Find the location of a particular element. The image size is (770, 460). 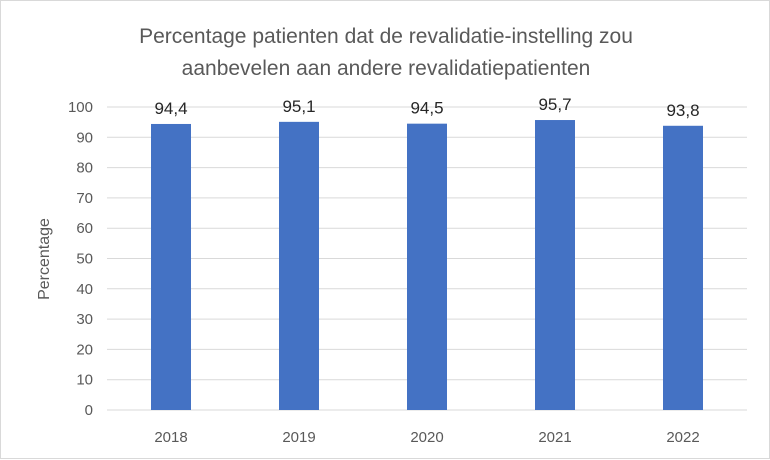

data-labels: 94,4 95,1 94,5 95,7 93,8 is located at coordinates (426, 107).